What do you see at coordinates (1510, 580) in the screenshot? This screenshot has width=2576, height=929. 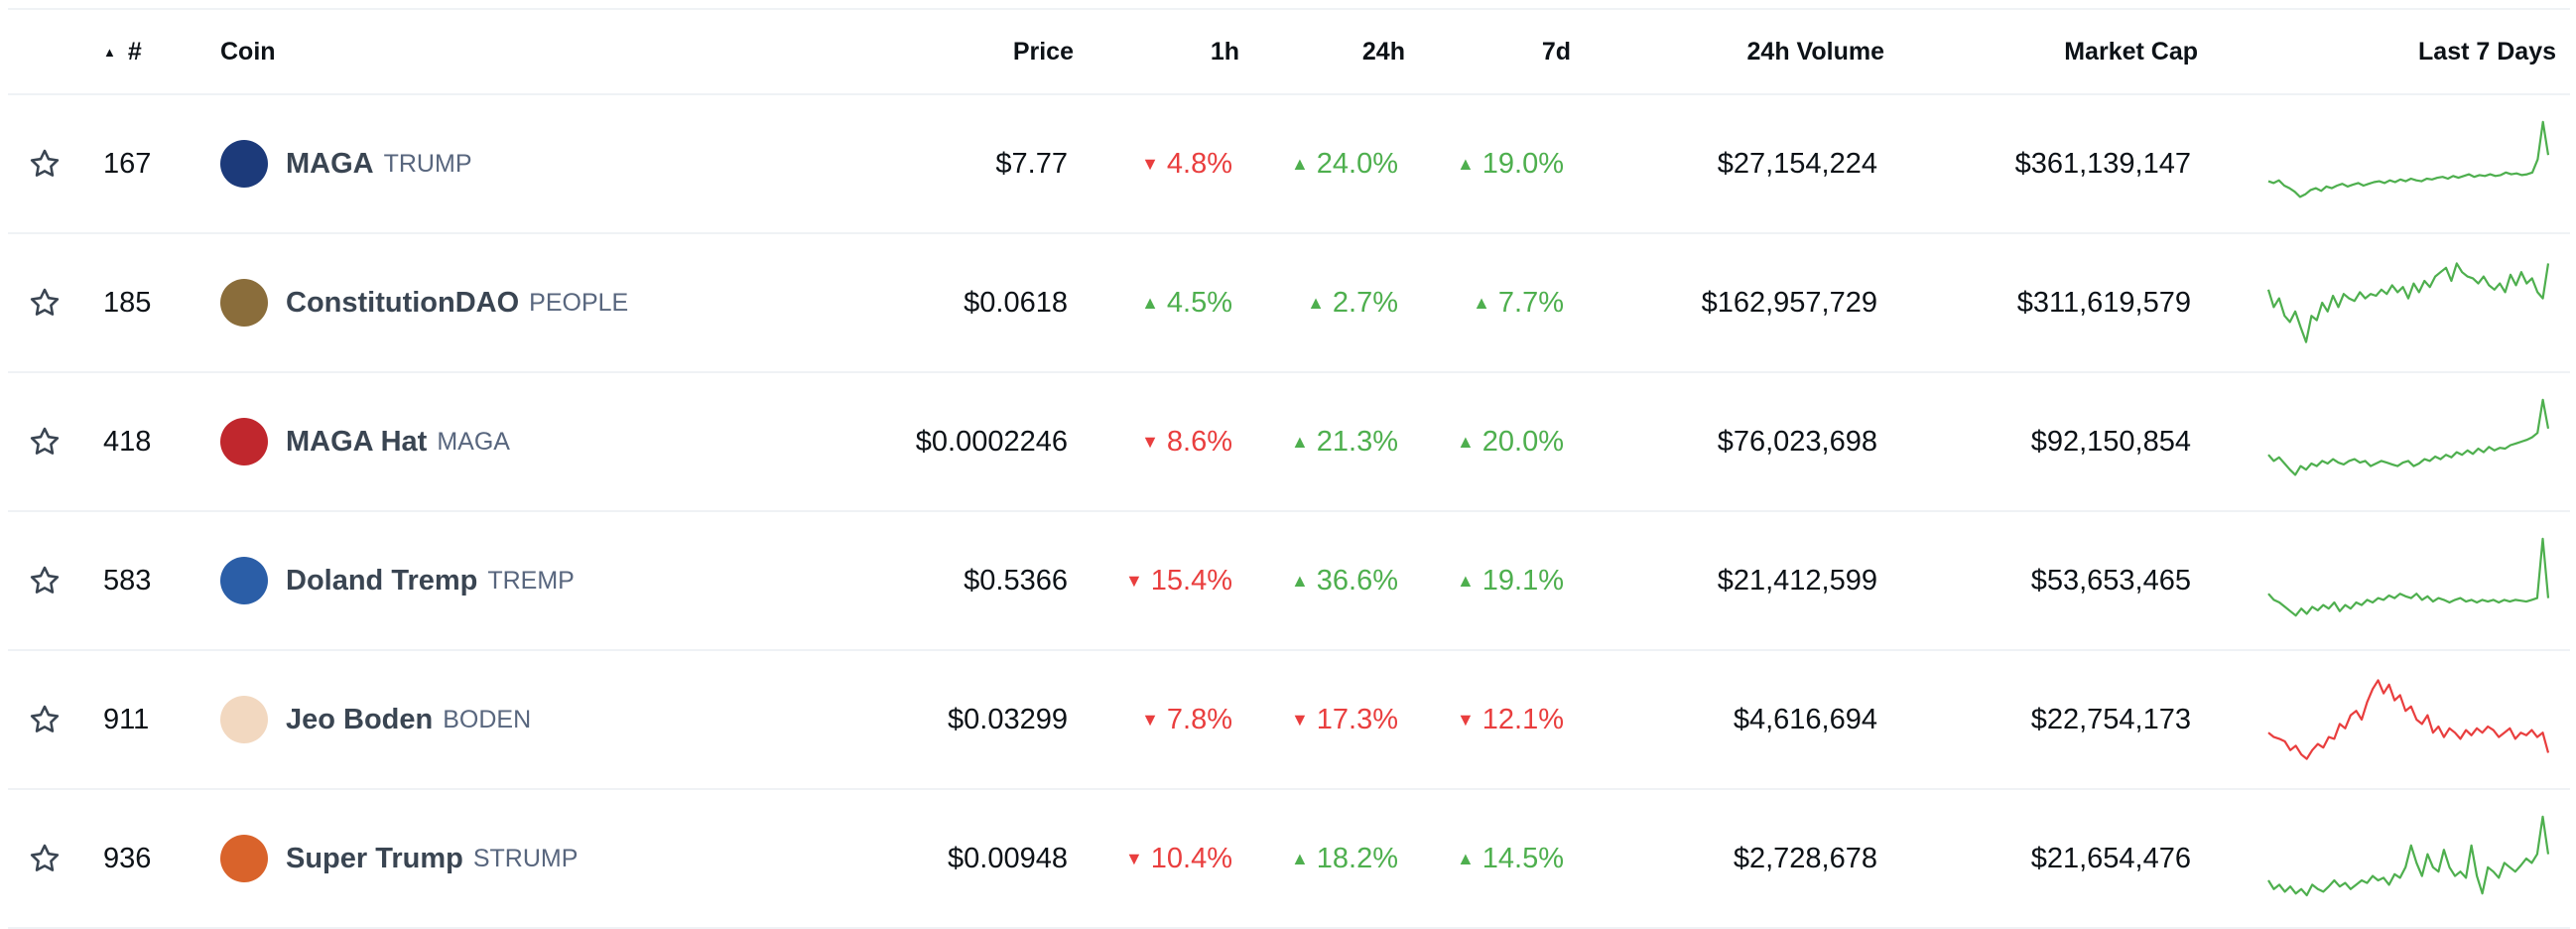 I see `change-7d: ▲ 19.1%` at bounding box center [1510, 580].